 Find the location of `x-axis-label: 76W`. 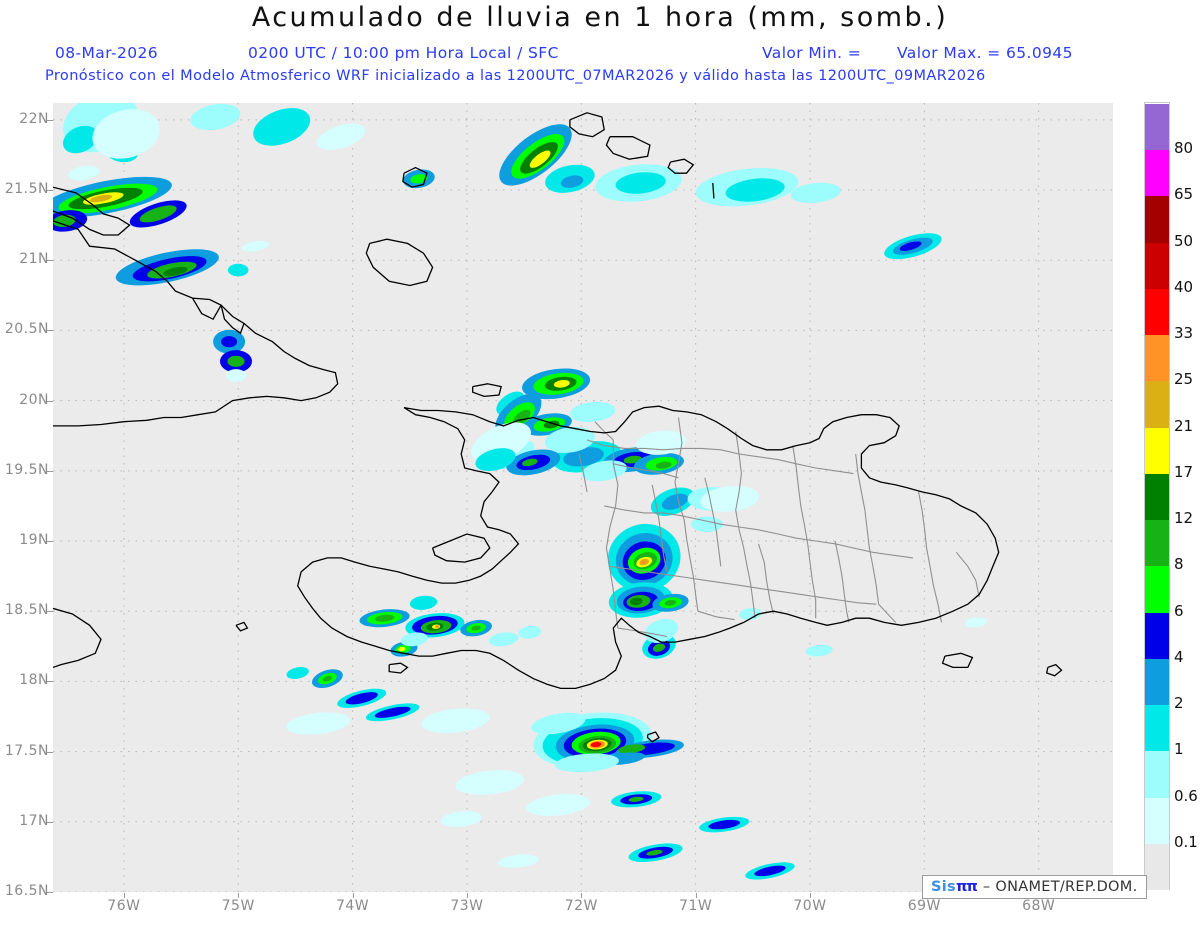

x-axis-label: 76W is located at coordinates (124, 906).